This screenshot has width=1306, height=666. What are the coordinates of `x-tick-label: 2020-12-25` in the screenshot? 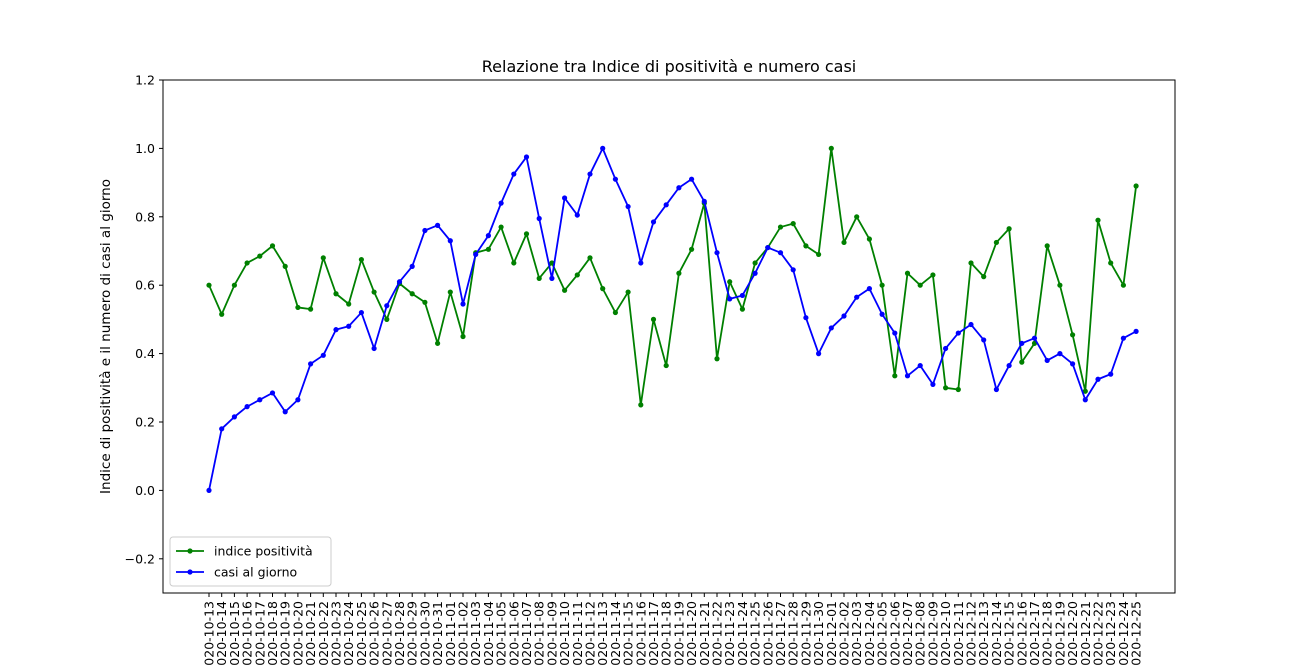 It's located at (1136, 633).